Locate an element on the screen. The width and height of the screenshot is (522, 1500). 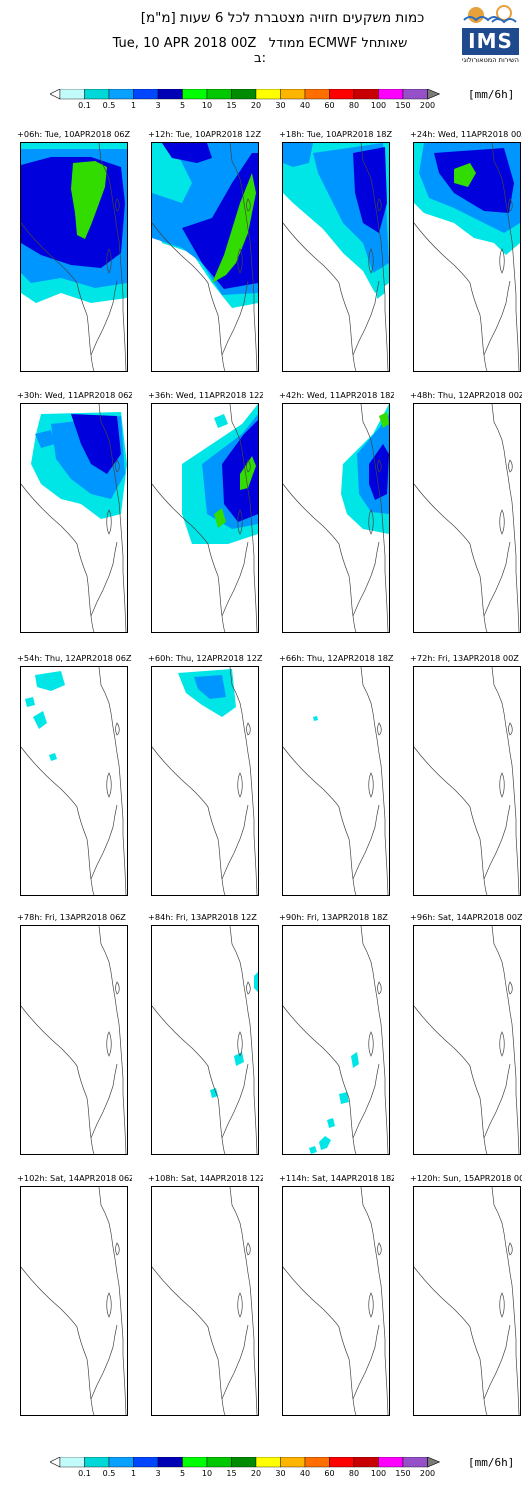
colorbar-top-tick-label: 80 is located at coordinates (354, 105).